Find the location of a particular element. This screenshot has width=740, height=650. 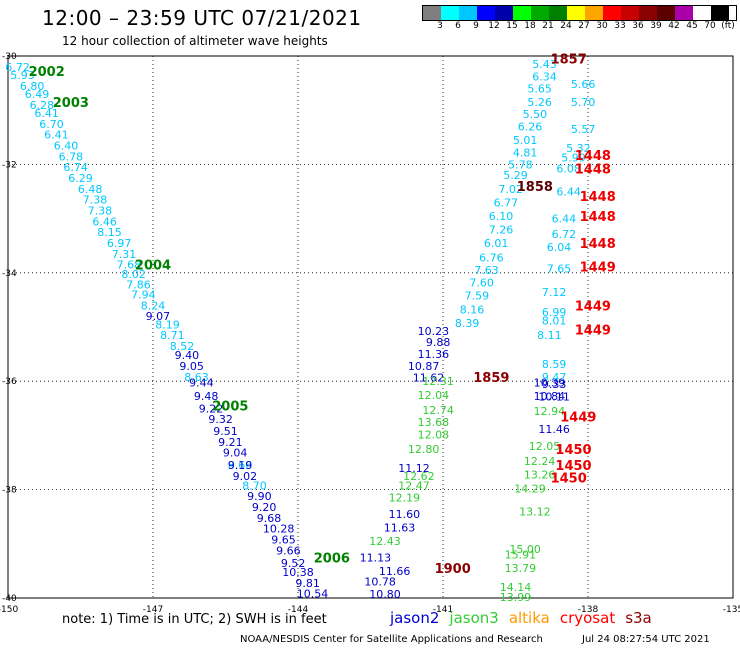

wave-height-label: 9.48 is located at coordinates (206, 396).